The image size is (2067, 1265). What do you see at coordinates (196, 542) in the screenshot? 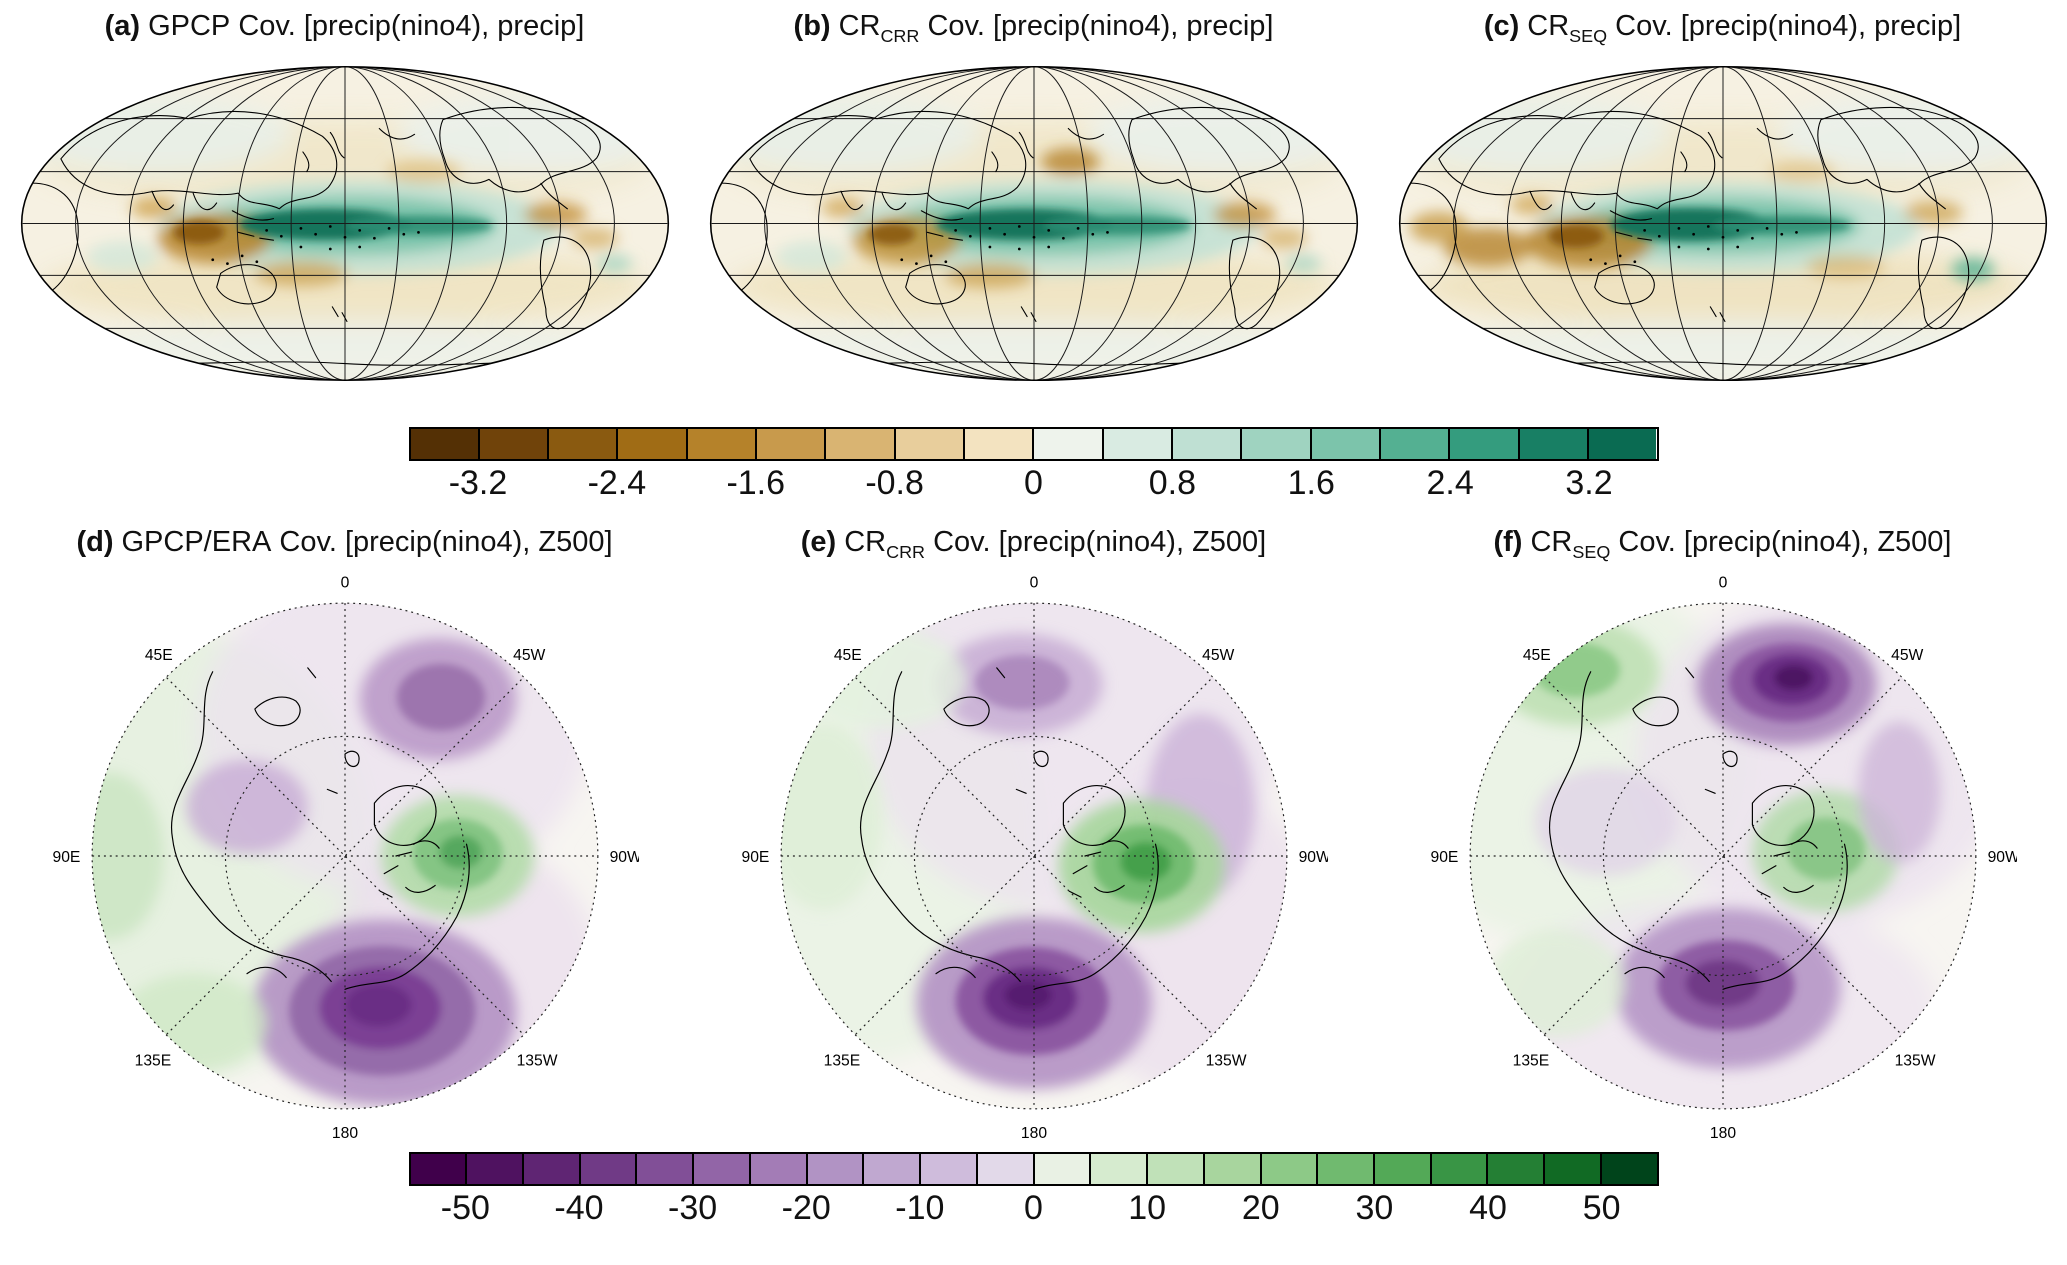
I see `panel-d-name: GPCP/ERA` at bounding box center [196, 542].